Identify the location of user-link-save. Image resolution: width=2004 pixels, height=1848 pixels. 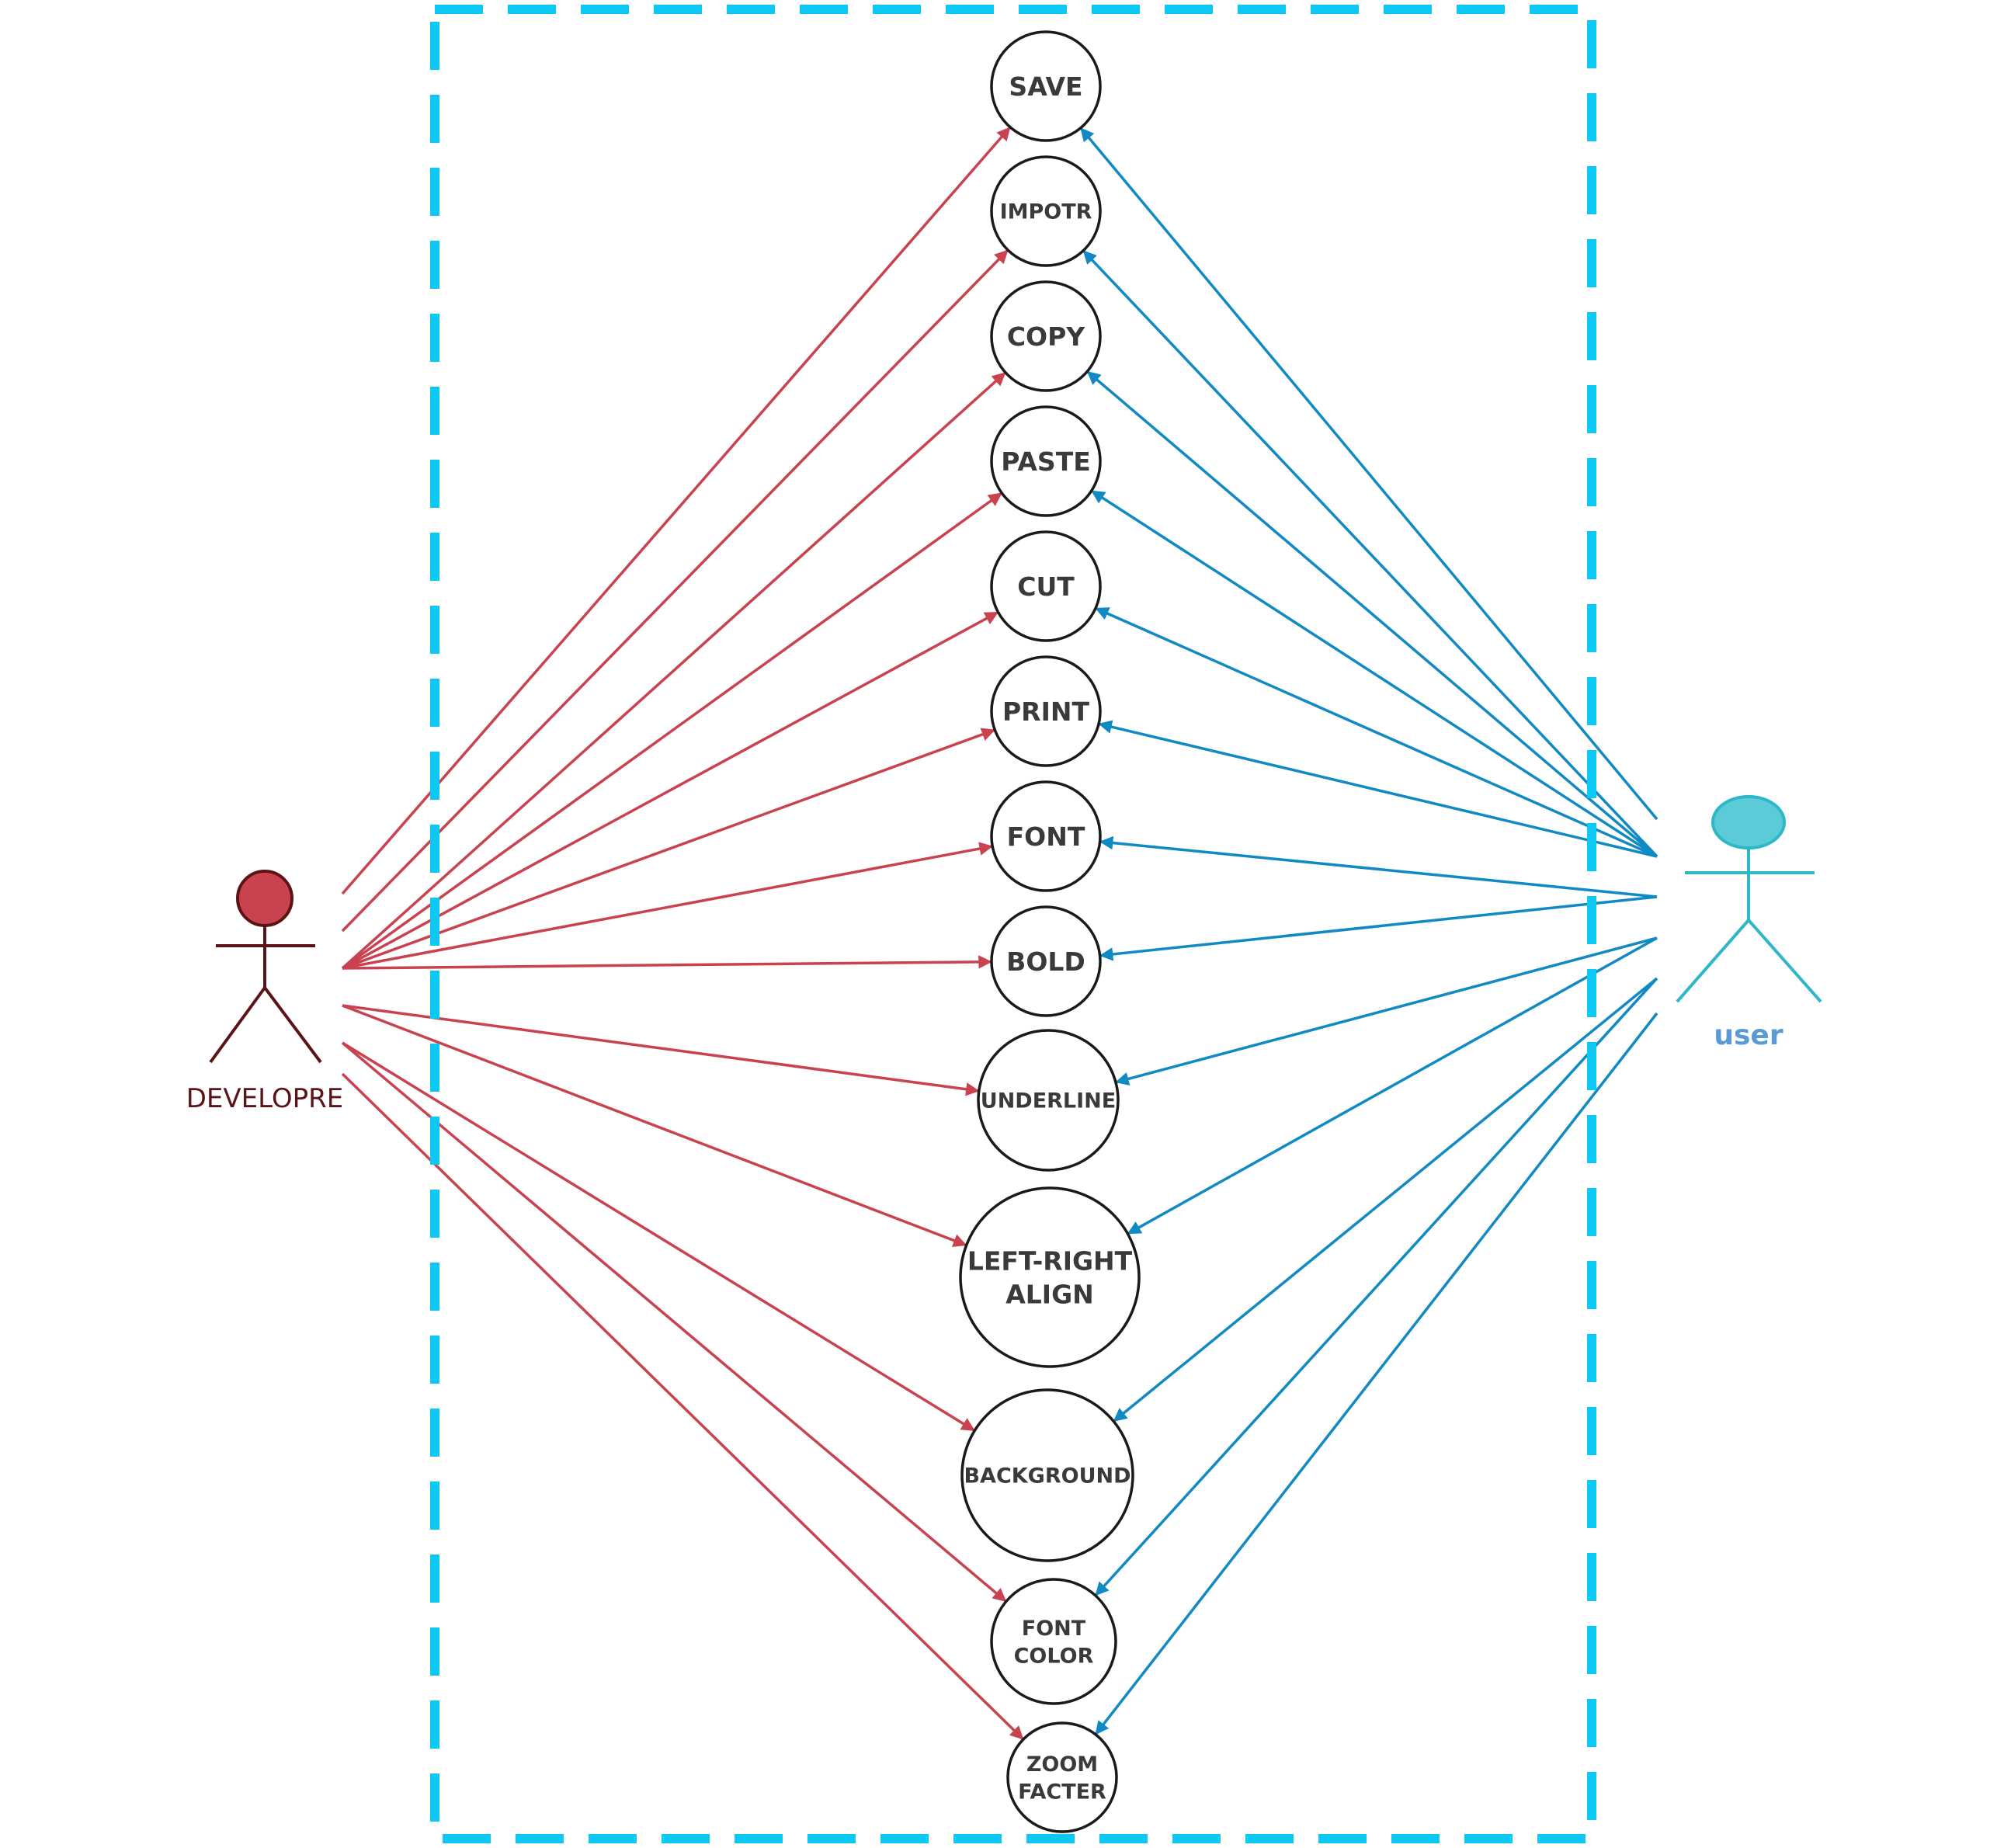
(1369, 474).